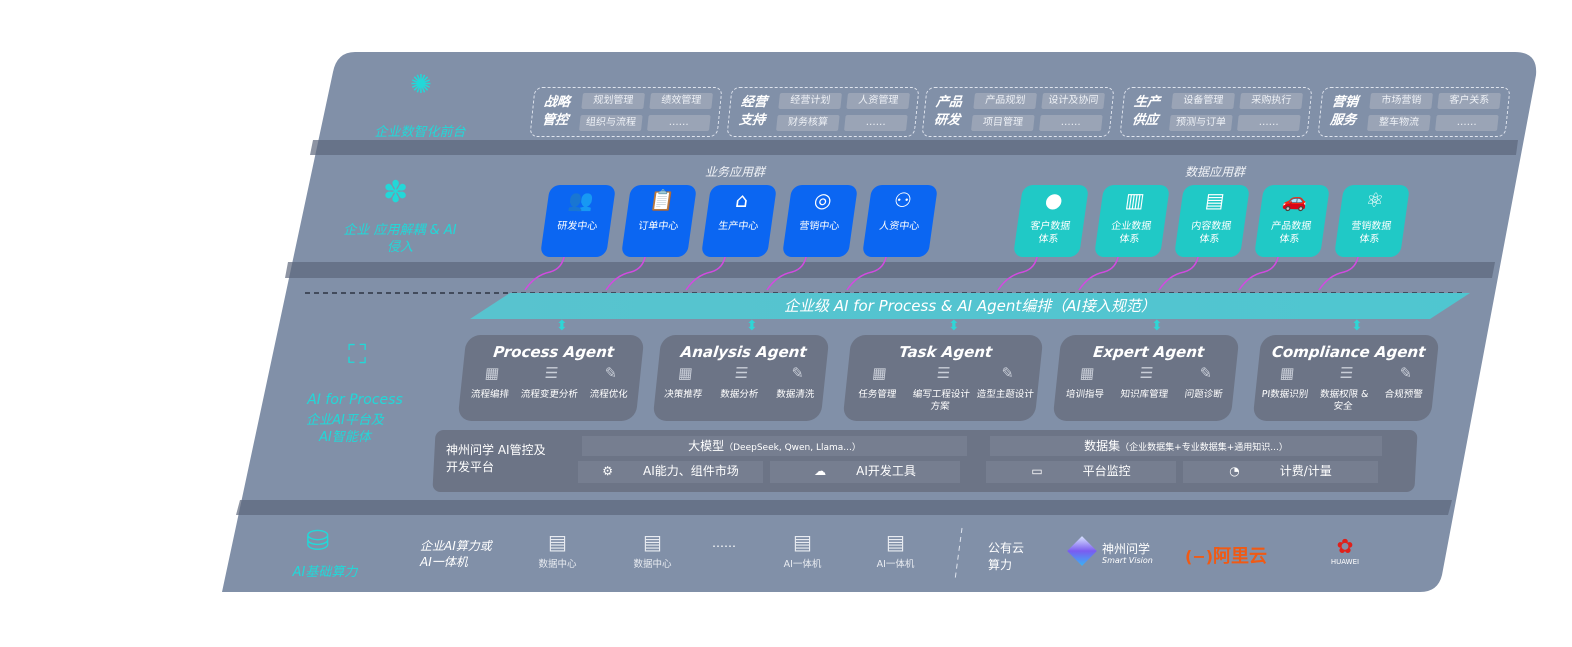 This screenshot has width=1572, height=647. I want to click on data-app-card: ▥ 企业数据体系, so click(1132, 221).